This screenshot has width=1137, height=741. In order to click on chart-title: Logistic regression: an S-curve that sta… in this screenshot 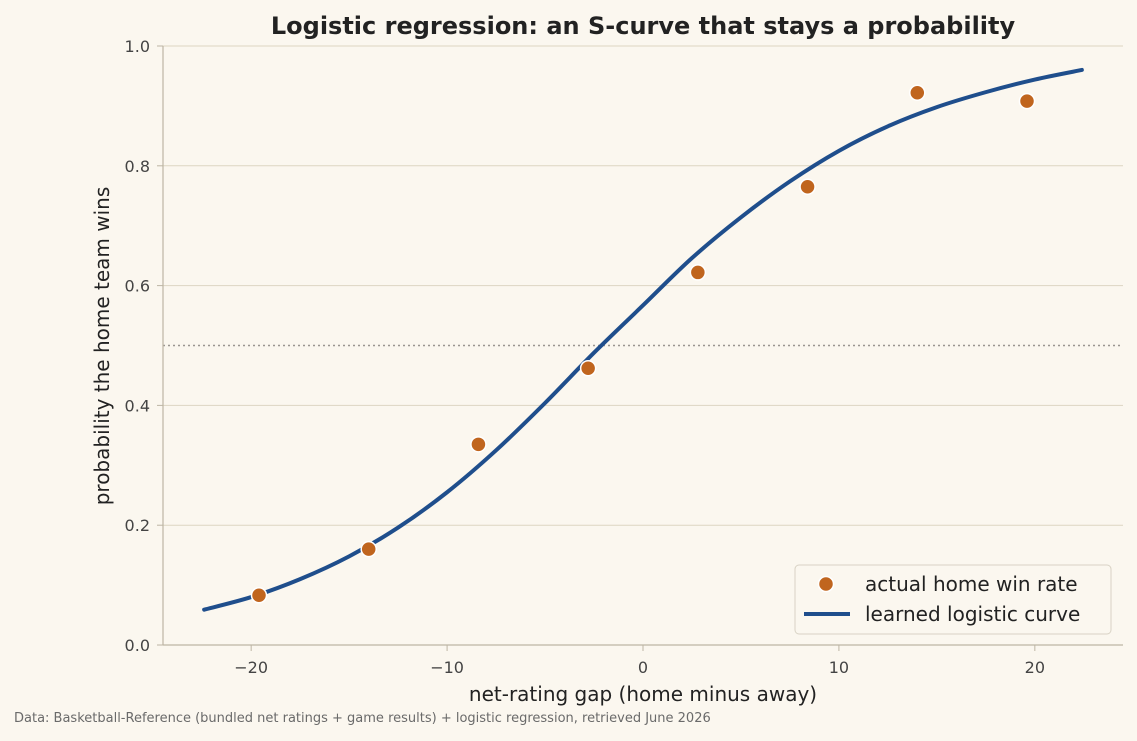, I will do `click(643, 26)`.